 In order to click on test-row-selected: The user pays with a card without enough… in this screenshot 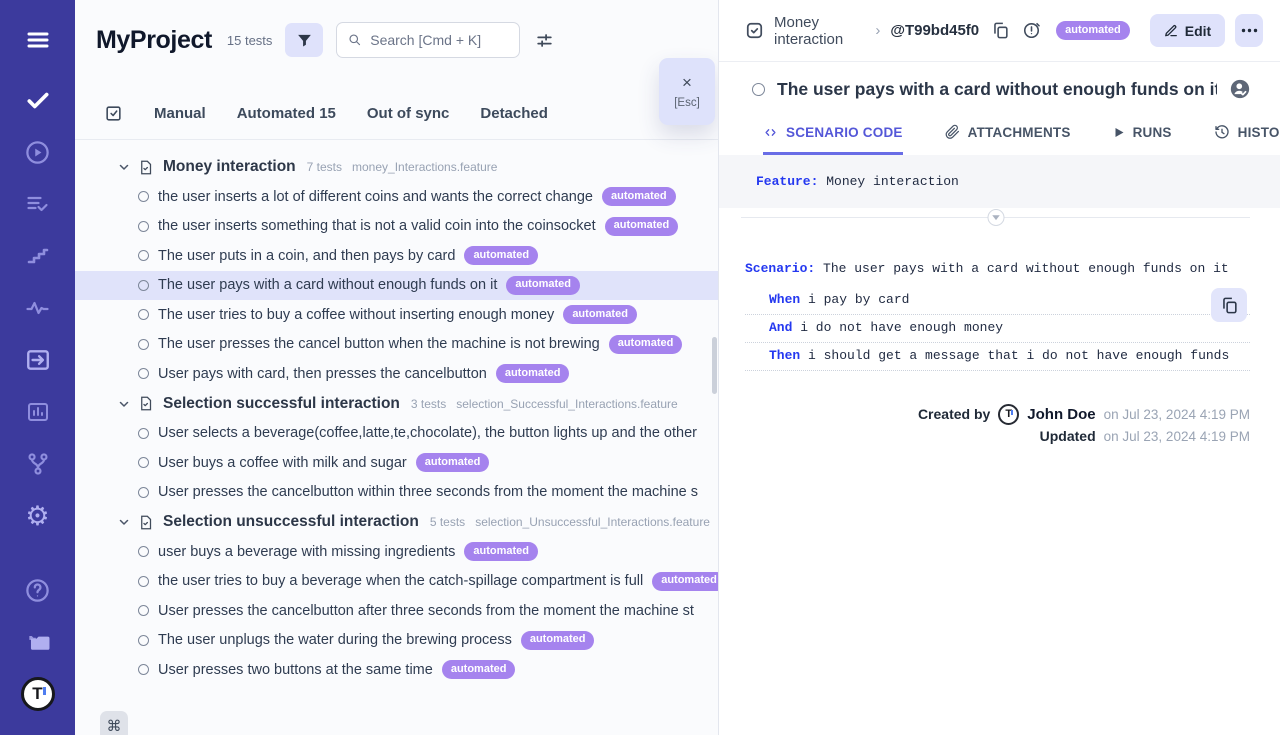, I will do `click(396, 285)`.